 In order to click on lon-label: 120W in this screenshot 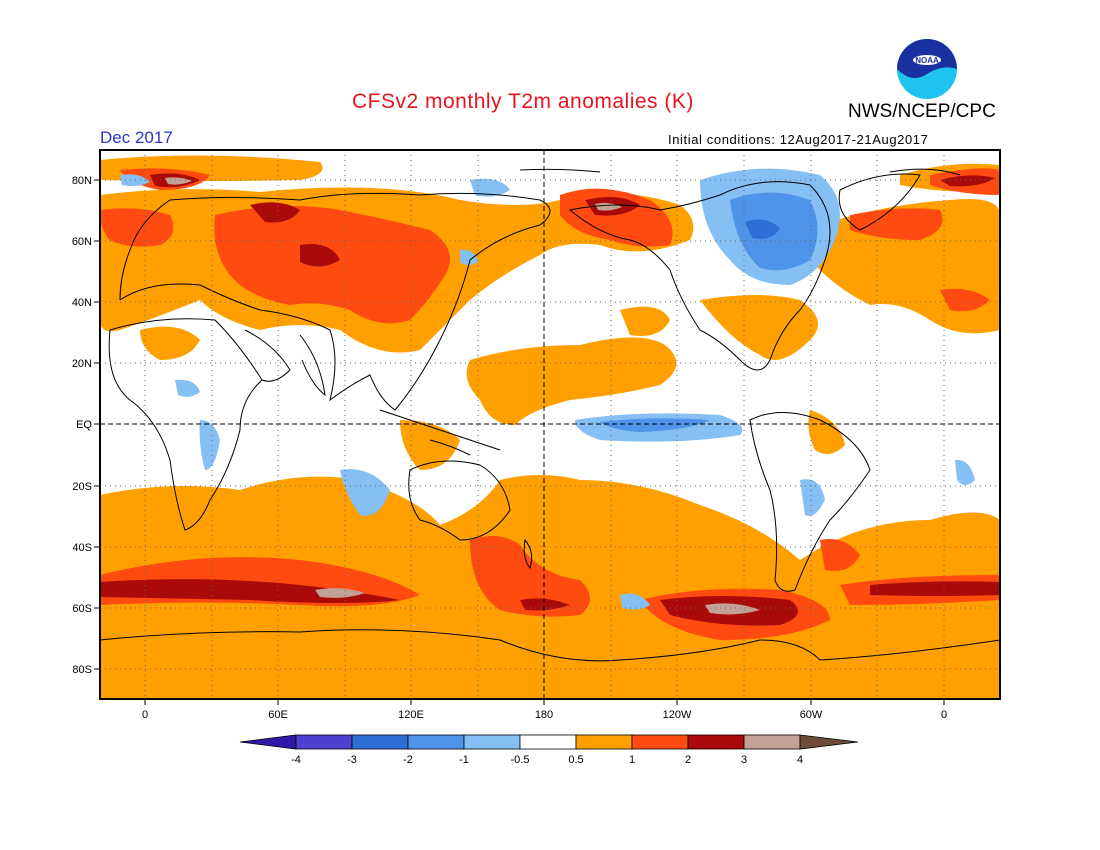, I will do `click(677, 715)`.